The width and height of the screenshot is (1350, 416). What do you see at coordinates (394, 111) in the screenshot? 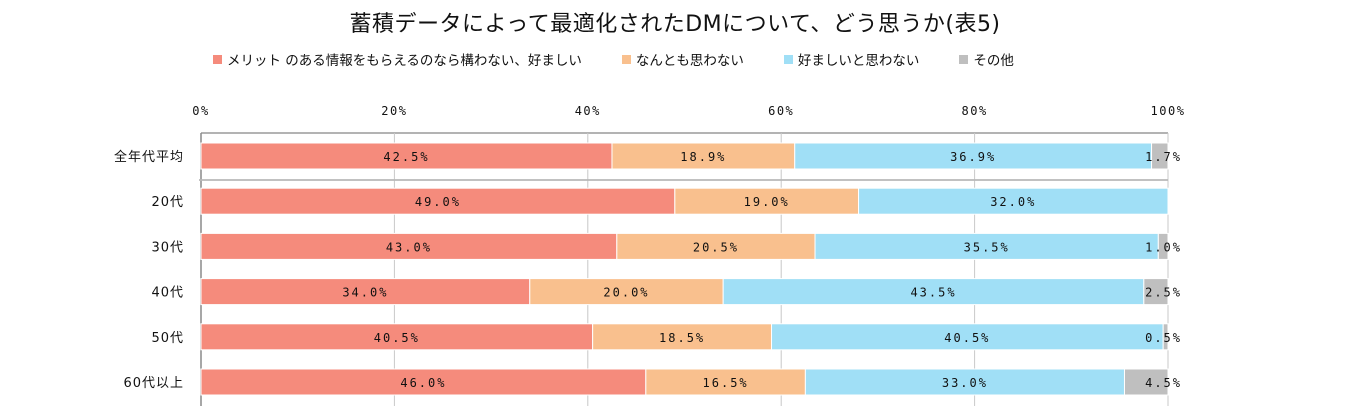
I see `x-tick-label: 20%` at bounding box center [394, 111].